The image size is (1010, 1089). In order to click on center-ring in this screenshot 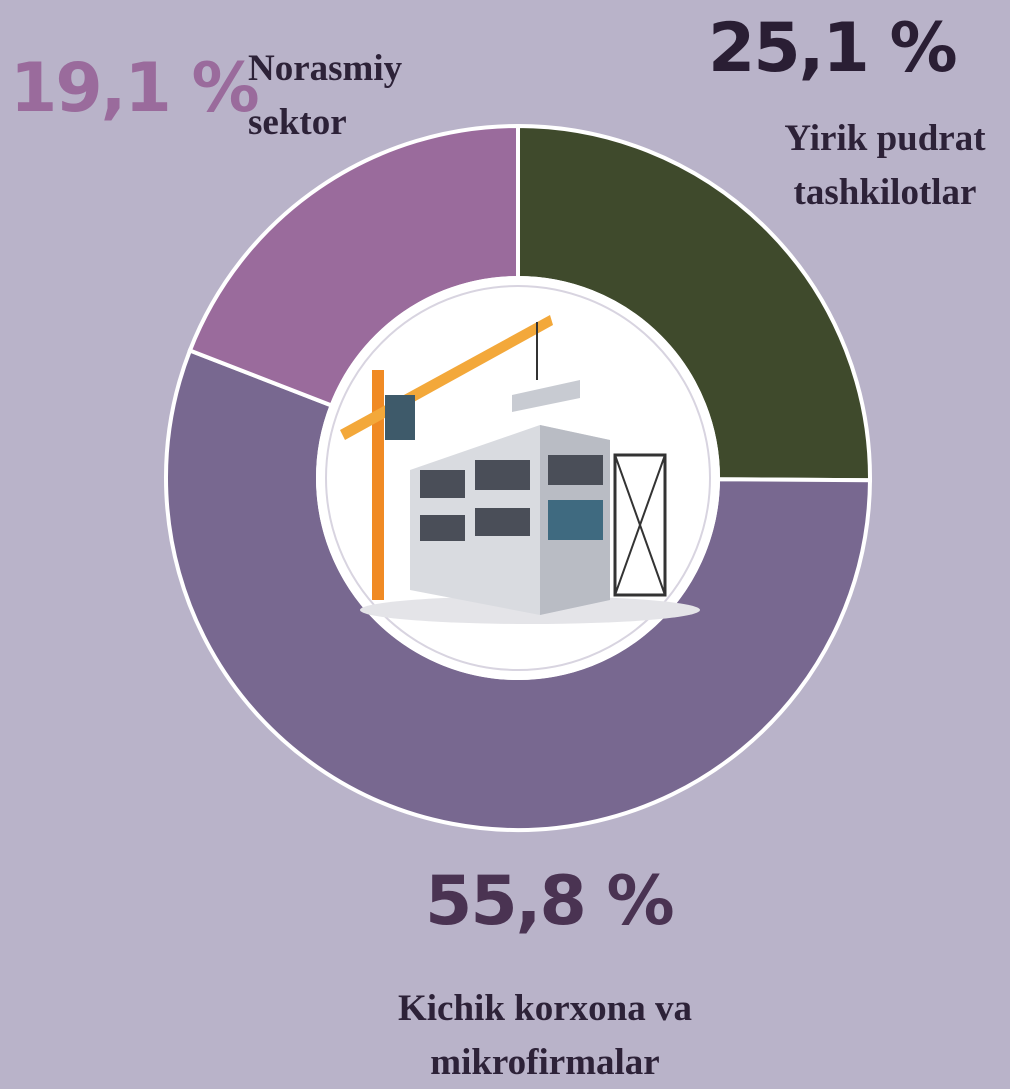, I will do `click(518, 478)`.